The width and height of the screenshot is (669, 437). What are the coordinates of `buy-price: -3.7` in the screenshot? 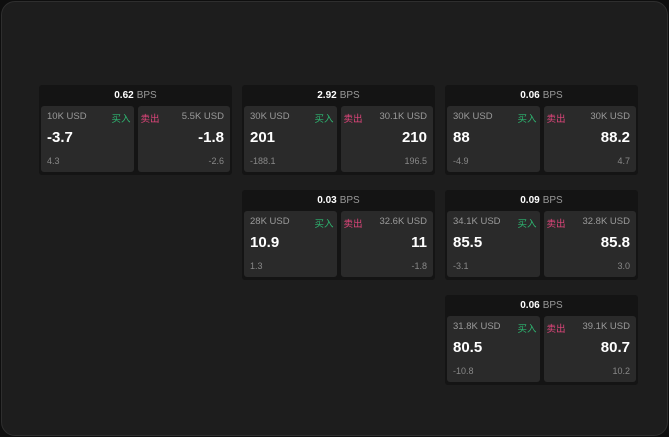 It's located at (60, 137).